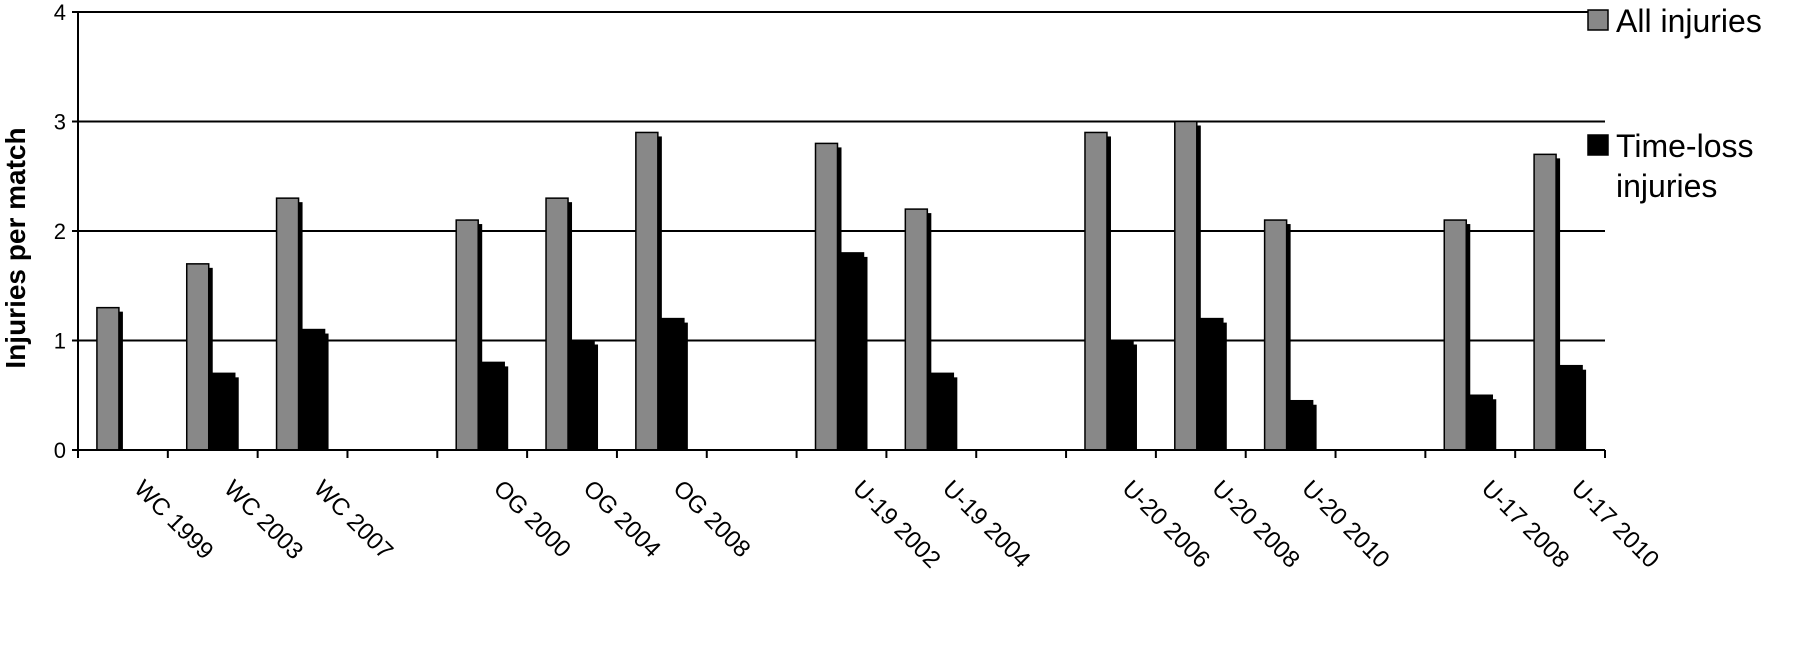 This screenshot has height=662, width=1800. Describe the element at coordinates (60, 231) in the screenshot. I see `y-tick-label: 2` at that location.